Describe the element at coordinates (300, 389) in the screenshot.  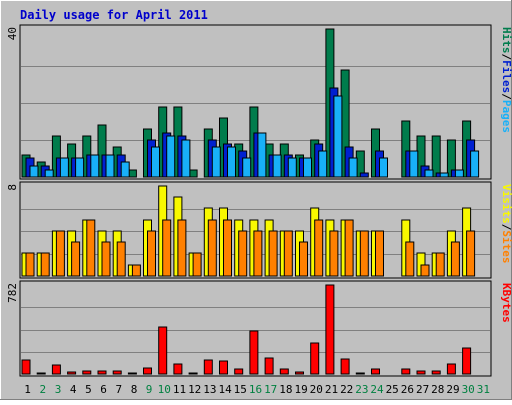
I see `x-label-day-19: 19` at that location.